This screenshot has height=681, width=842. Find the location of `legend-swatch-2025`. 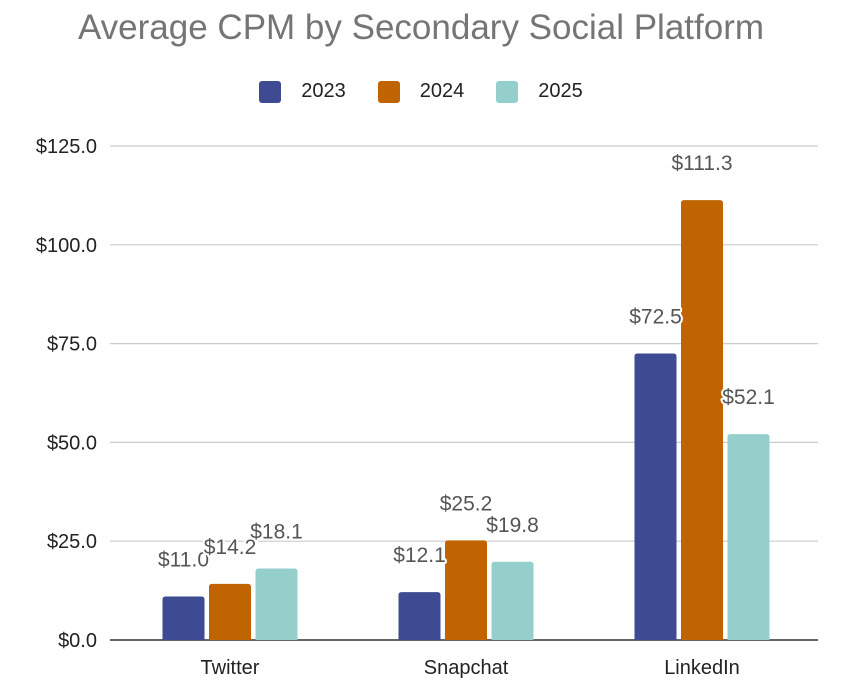

legend-swatch-2025 is located at coordinates (507, 91).